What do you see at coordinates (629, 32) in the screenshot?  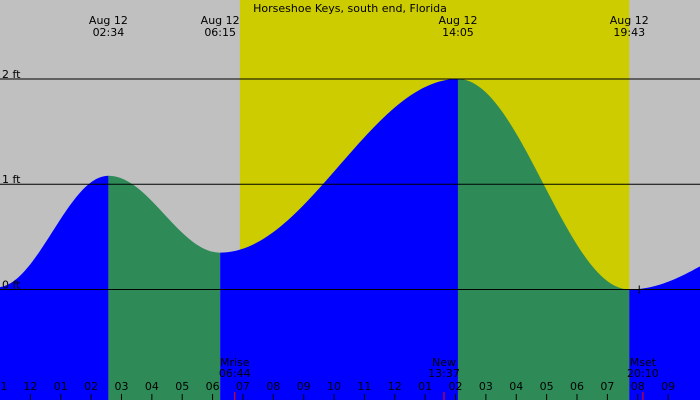 I see `tide-extreme-time: 19:43` at bounding box center [629, 32].